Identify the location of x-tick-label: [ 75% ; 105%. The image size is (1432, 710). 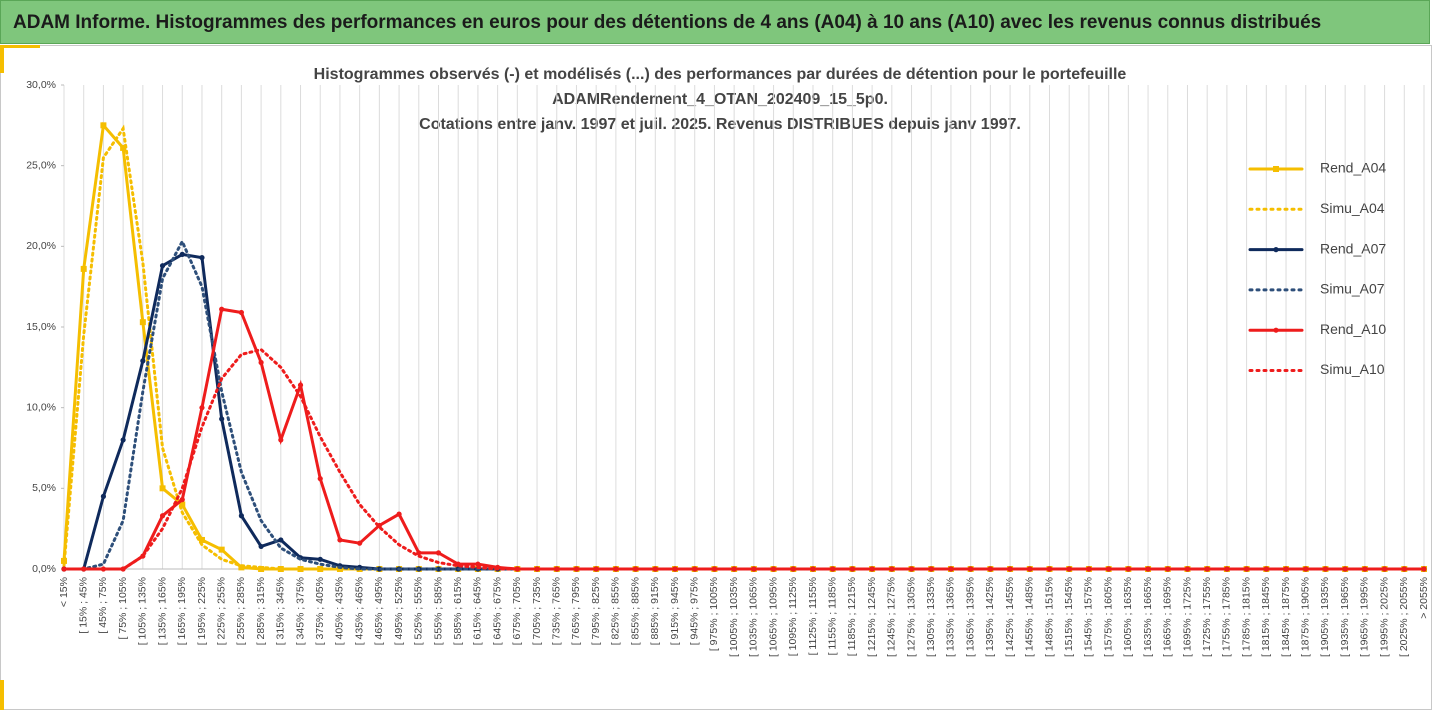
(123, 608).